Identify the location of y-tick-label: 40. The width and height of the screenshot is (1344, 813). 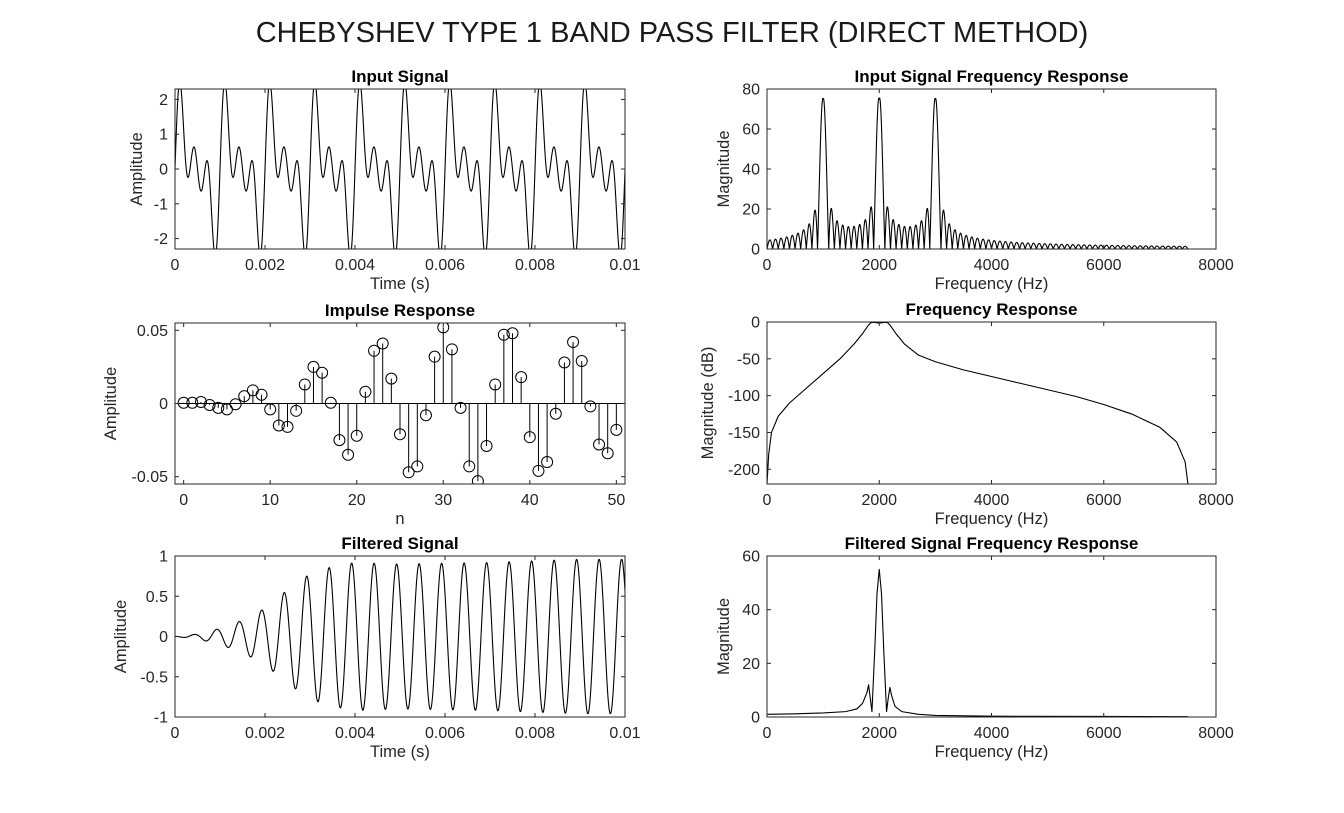
(751, 610).